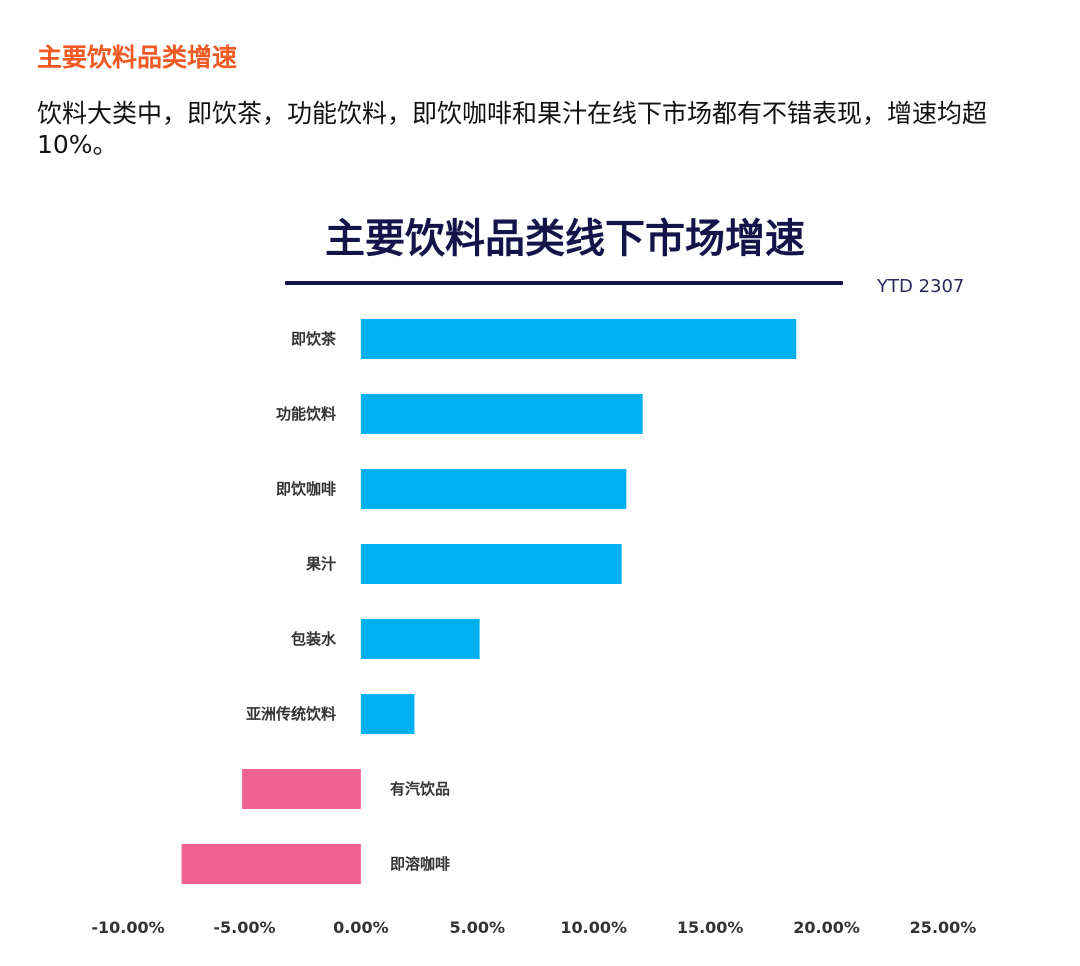 Image resolution: width=1080 pixels, height=966 pixels. I want to click on chart-subtitle: YTD 2307, so click(920, 286).